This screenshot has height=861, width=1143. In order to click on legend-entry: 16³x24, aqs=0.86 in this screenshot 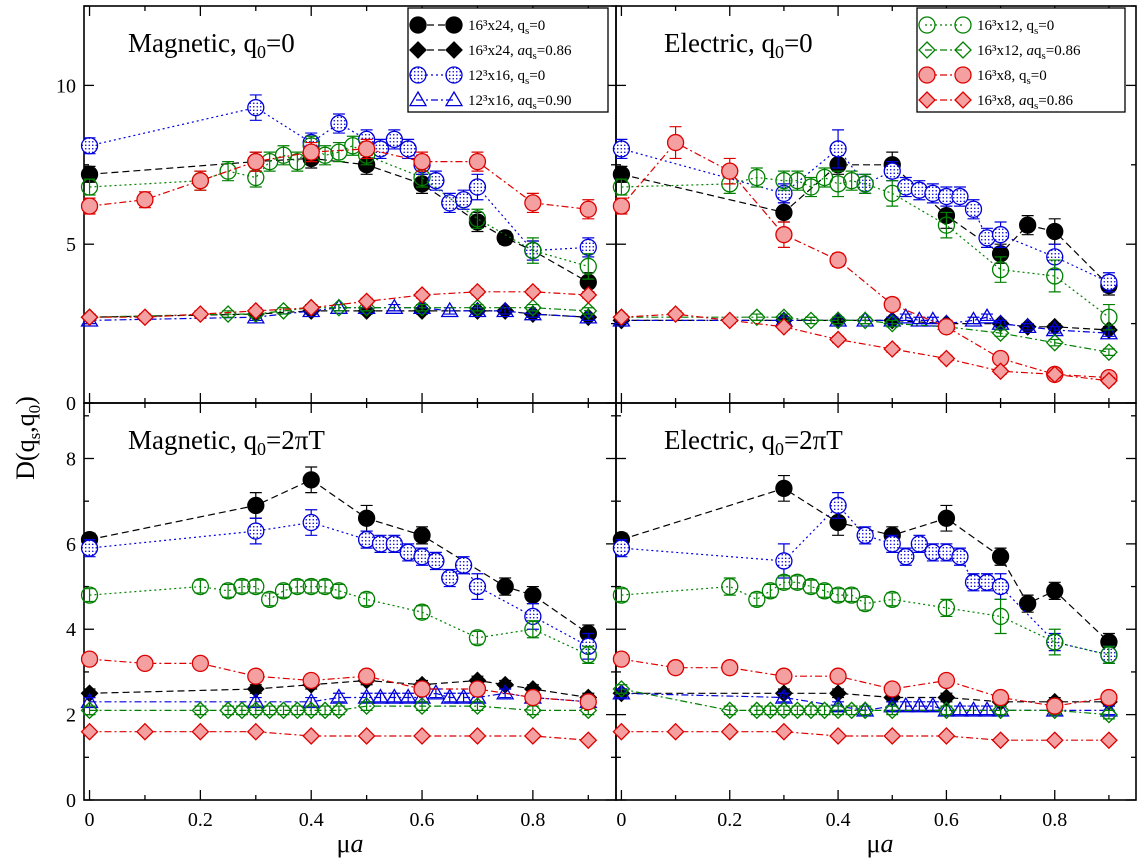, I will do `click(490, 51)`.